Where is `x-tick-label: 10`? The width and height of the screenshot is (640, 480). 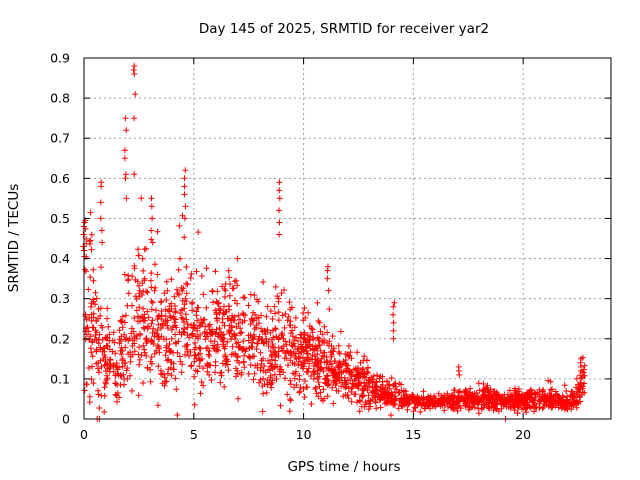 x-tick-label: 10 is located at coordinates (304, 434).